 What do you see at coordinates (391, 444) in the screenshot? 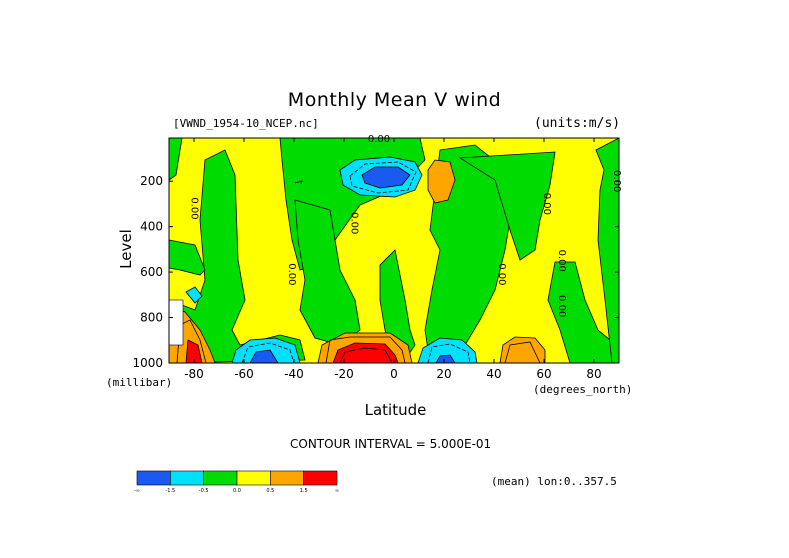
I see `contour-interval-text: CONTOUR INTERVAL = 5.000E-01` at bounding box center [391, 444].